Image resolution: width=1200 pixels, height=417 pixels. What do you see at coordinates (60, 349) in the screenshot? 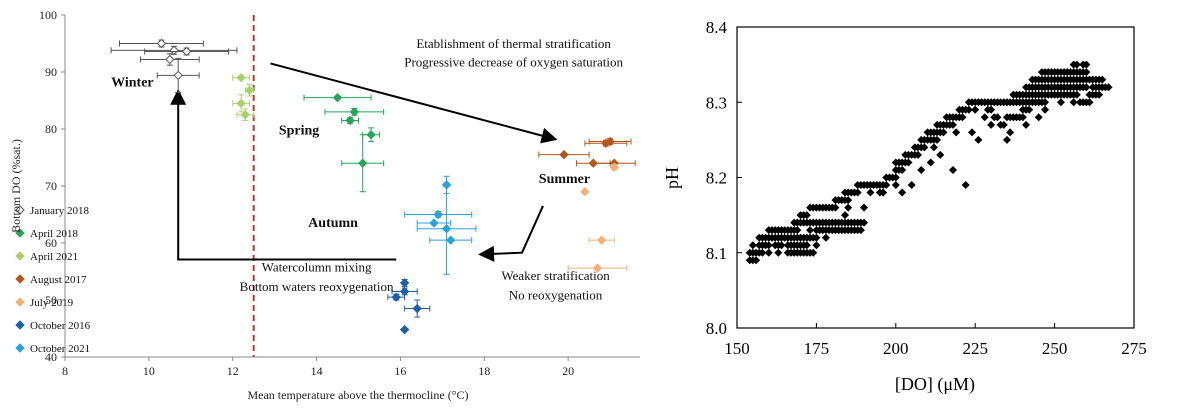
I see `left-legend-label: October 2021` at bounding box center [60, 349].